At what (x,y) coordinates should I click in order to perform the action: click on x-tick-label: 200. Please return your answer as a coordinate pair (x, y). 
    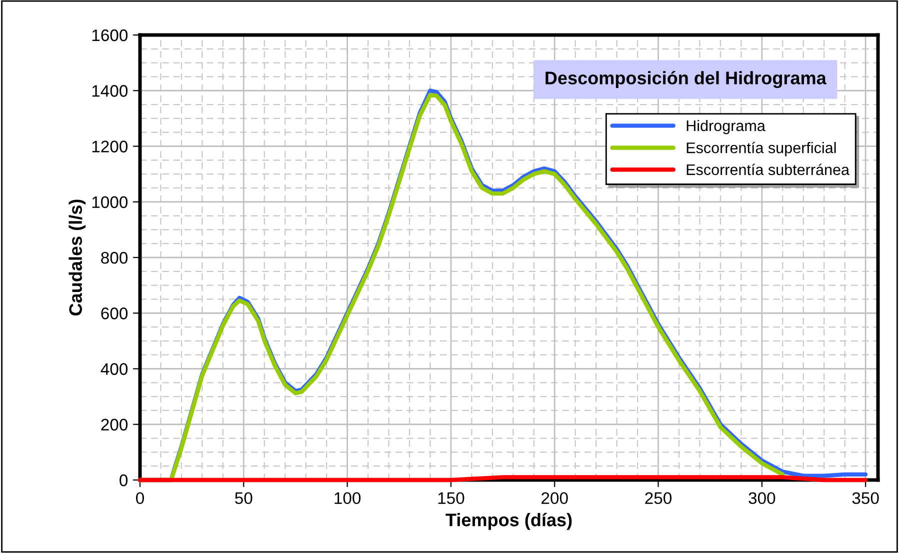
    Looking at the image, I should click on (555, 498).